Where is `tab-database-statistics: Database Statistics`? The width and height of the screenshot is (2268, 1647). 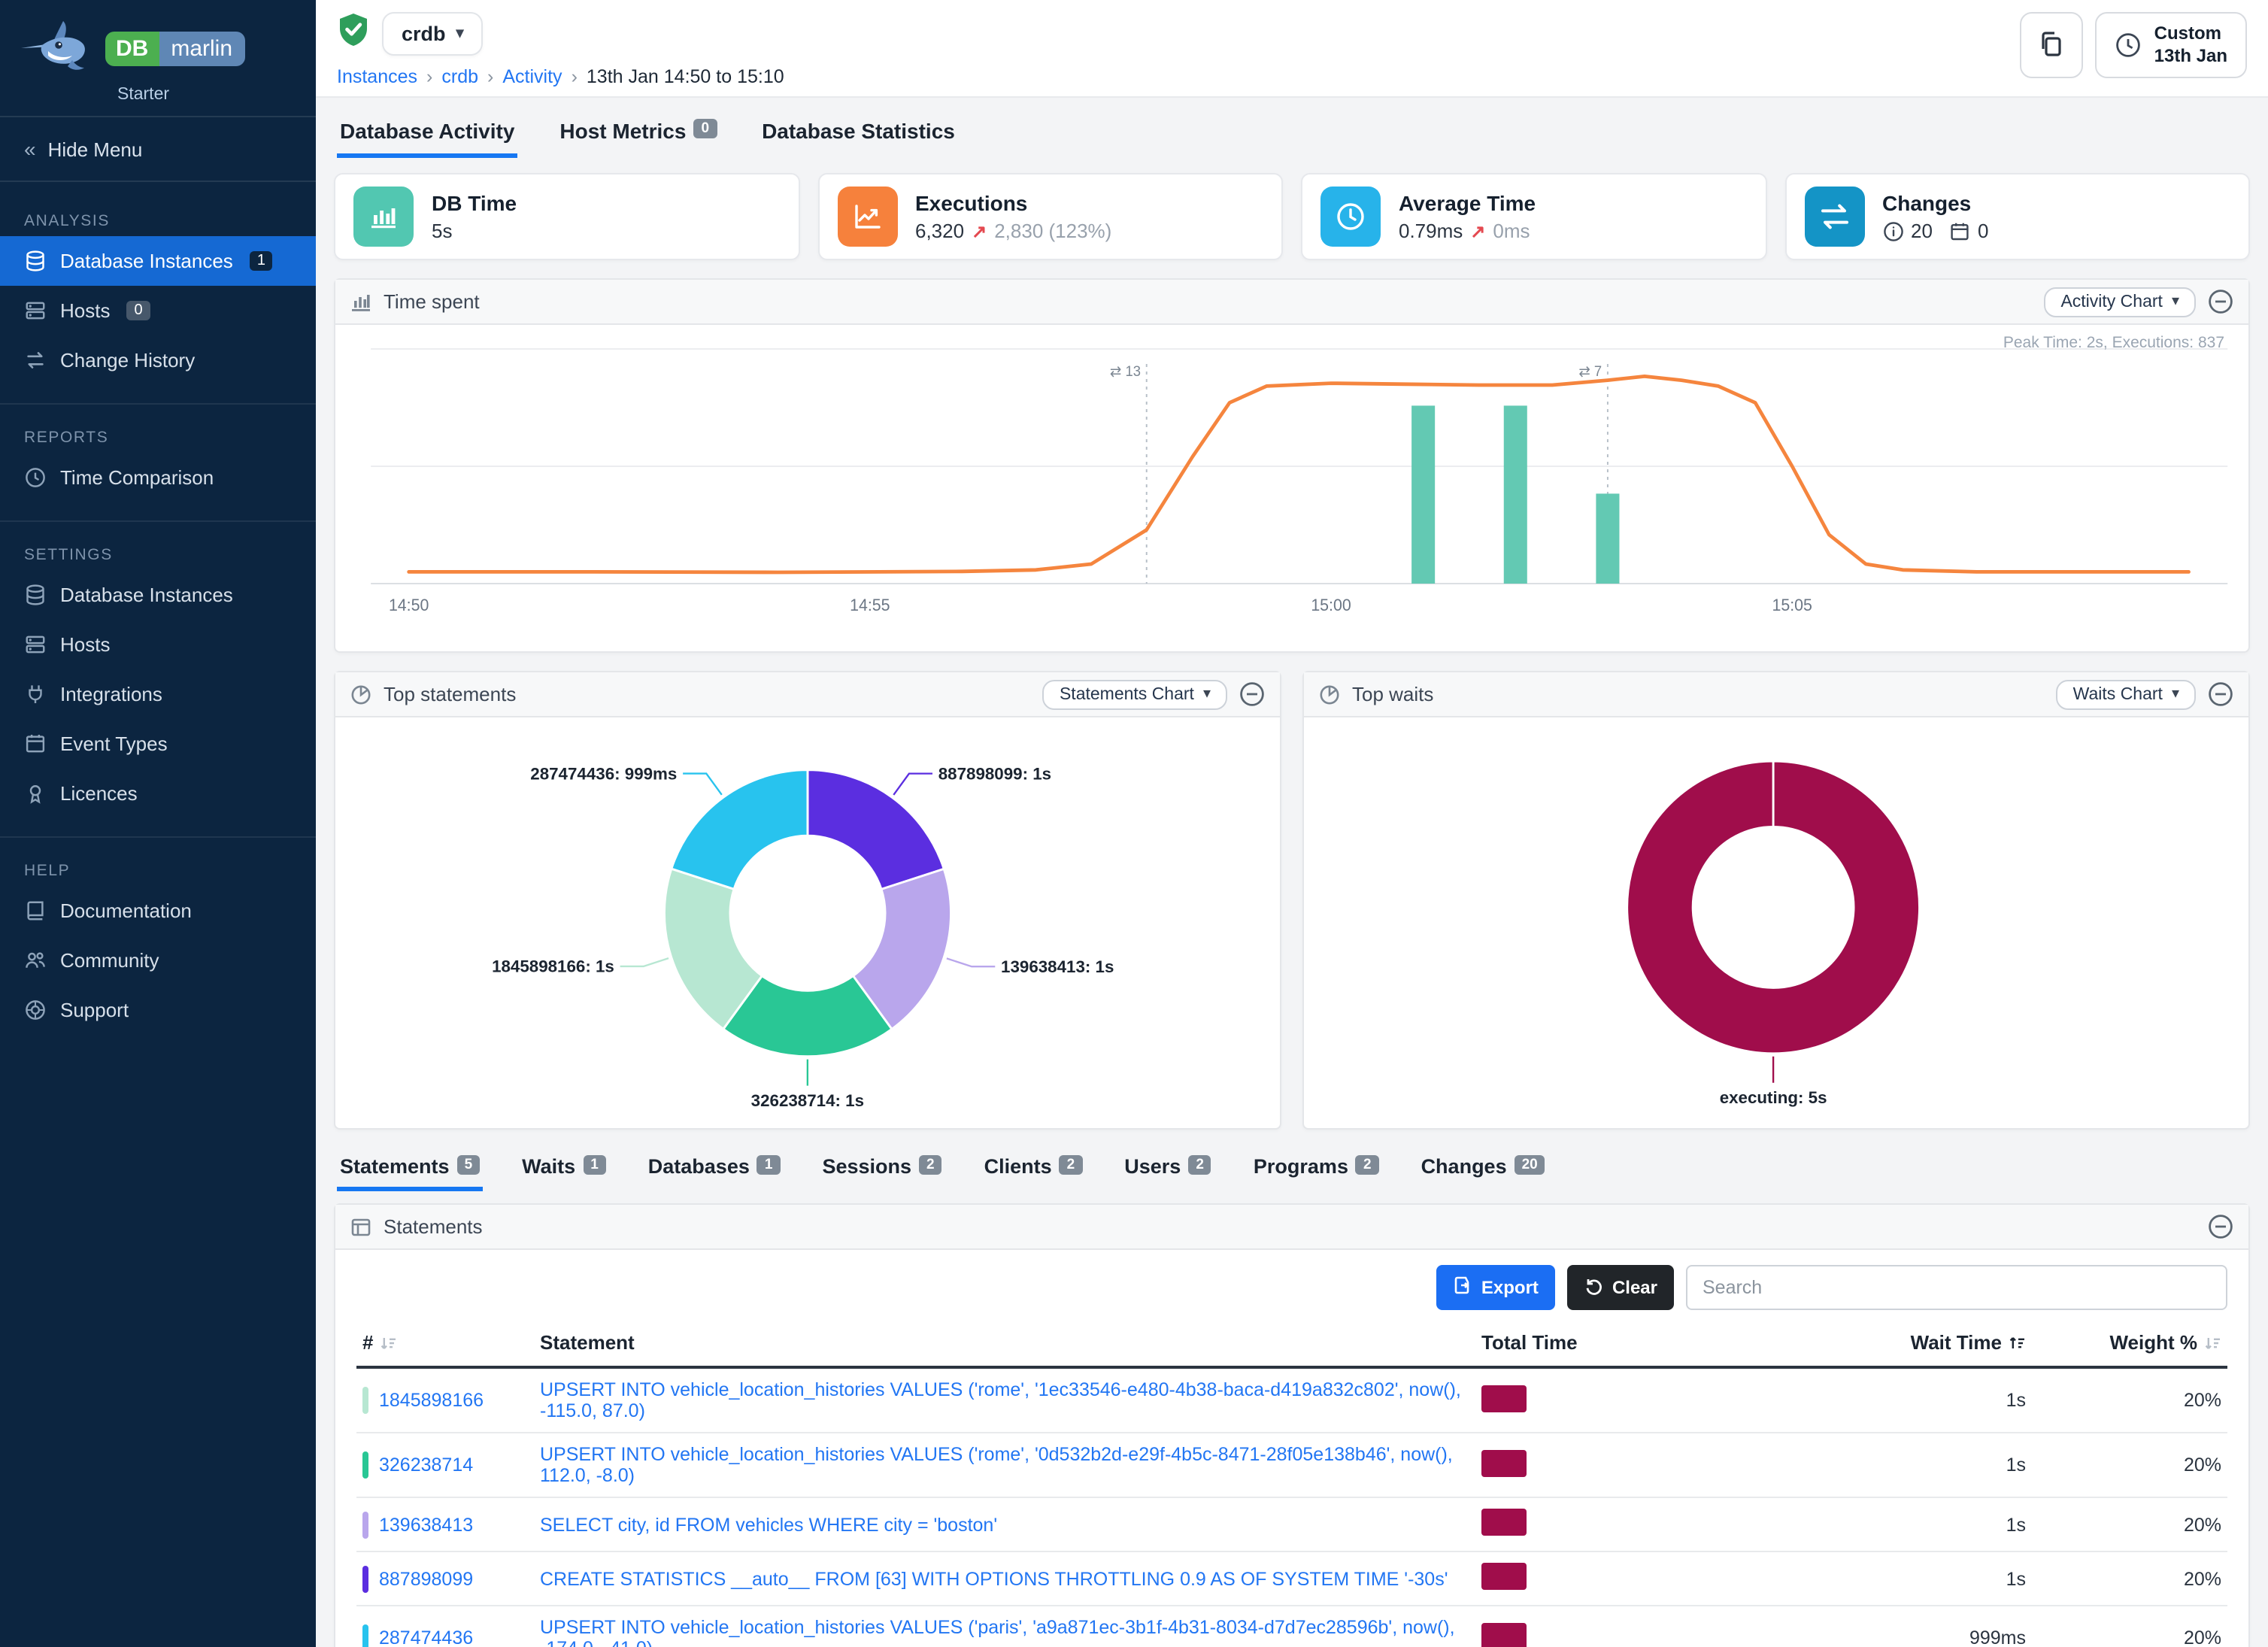
tab-database-statistics: Database Statistics is located at coordinates (858, 134).